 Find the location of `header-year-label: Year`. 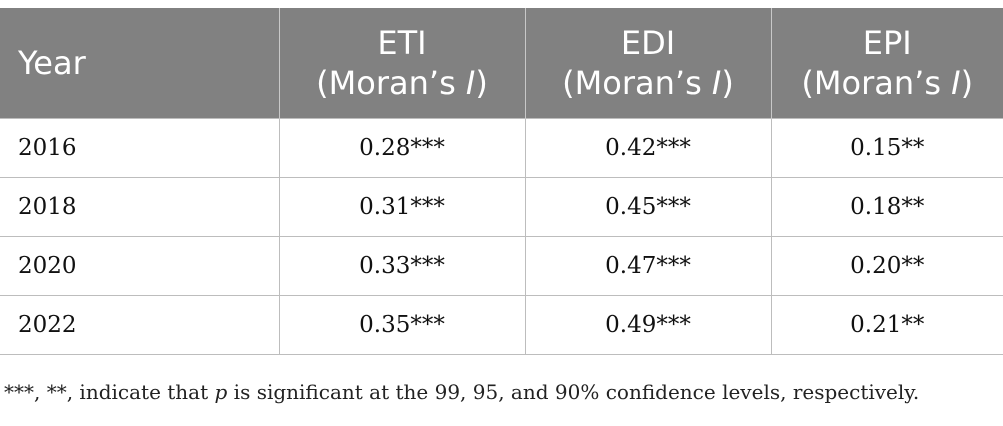

header-year-label: Year is located at coordinates (52, 62).